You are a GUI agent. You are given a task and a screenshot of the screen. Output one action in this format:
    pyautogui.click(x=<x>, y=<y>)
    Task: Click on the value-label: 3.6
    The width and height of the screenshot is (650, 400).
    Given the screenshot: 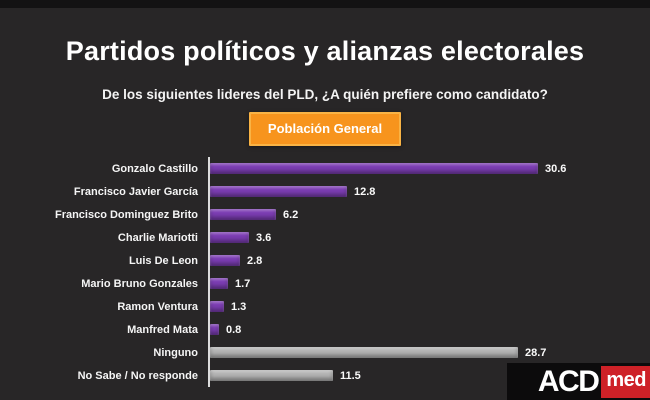 What is the action you would take?
    pyautogui.click(x=264, y=237)
    